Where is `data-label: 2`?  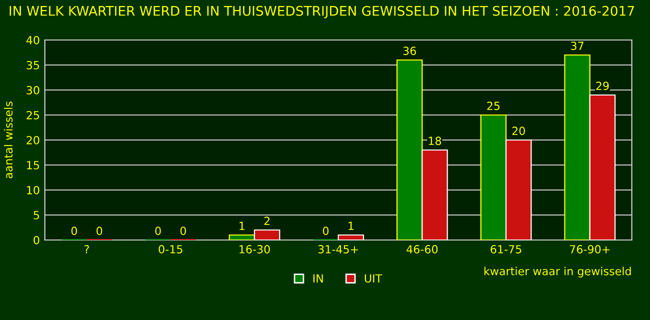
data-label: 2 is located at coordinates (267, 220).